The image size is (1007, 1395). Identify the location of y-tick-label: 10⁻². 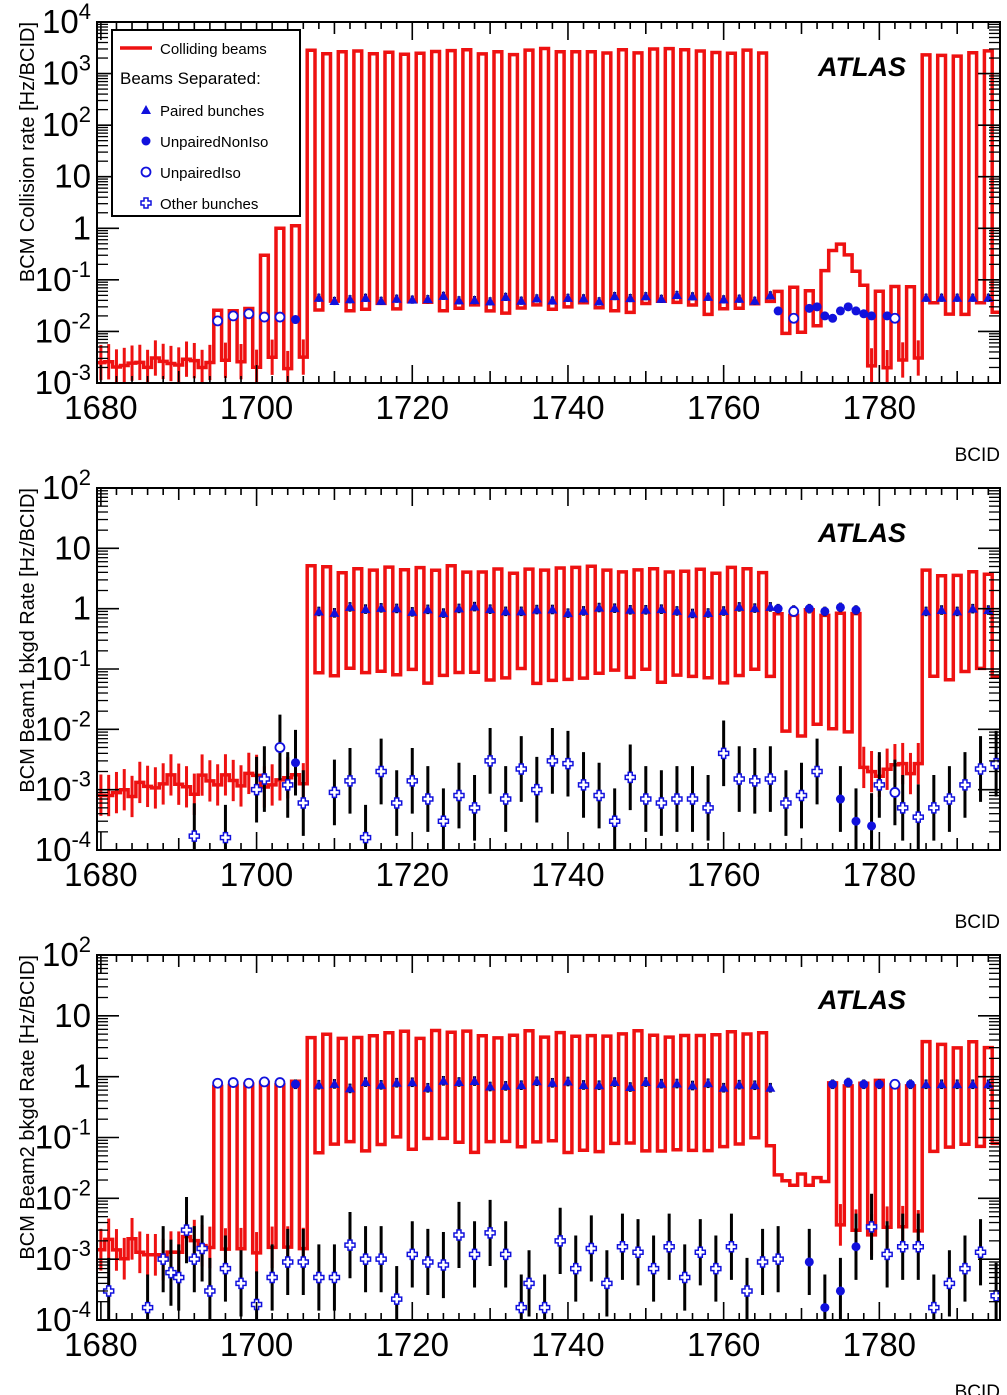
(63, 328).